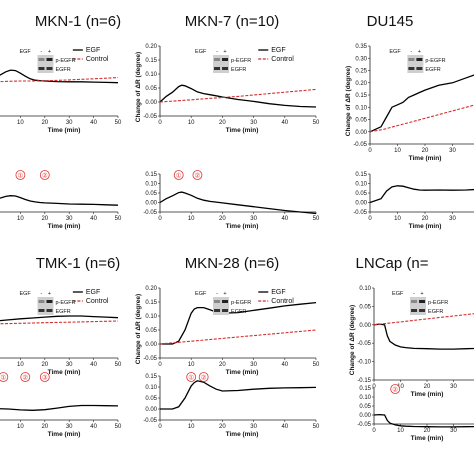 This screenshot has height=474, width=474. Describe the element at coordinates (361, 59) in the screenshot. I see `y-tick-label: 0.30` at that location.